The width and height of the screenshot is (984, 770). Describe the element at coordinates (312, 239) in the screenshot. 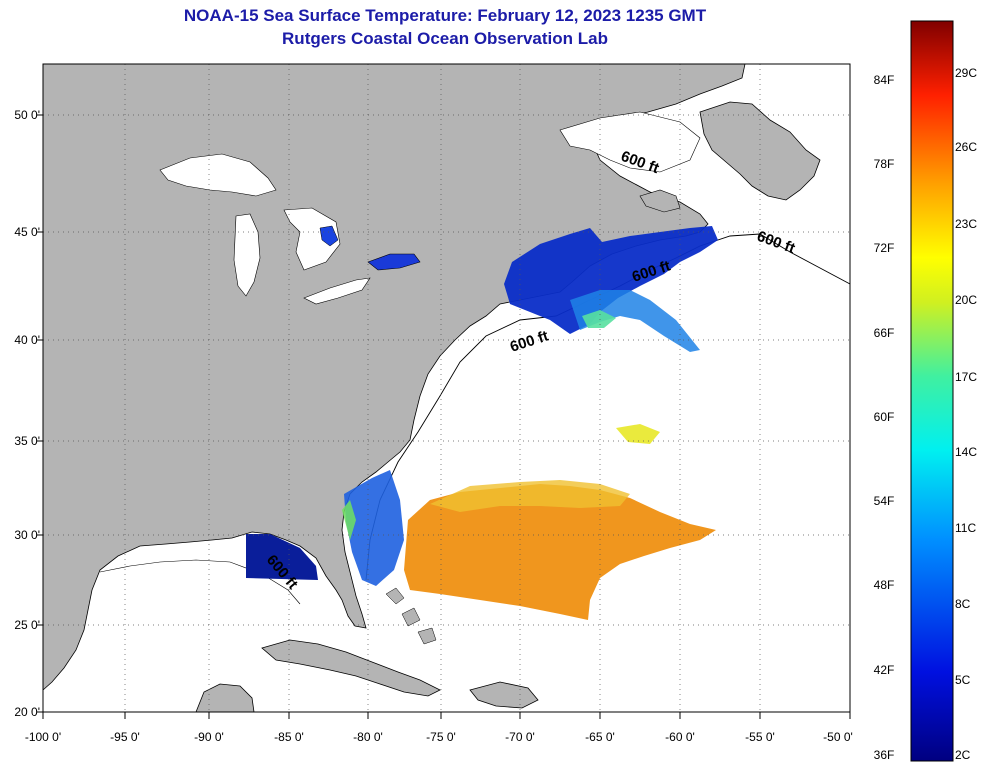

I see `lake-huron` at that location.